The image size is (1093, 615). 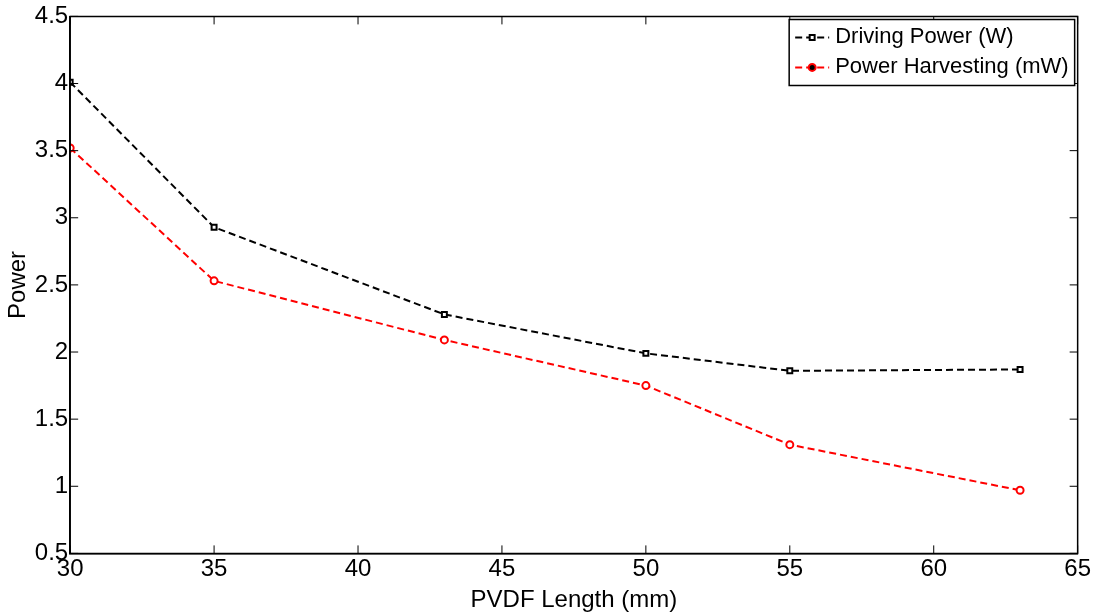 I want to click on y-tick-label: 2.5, so click(x=51, y=283).